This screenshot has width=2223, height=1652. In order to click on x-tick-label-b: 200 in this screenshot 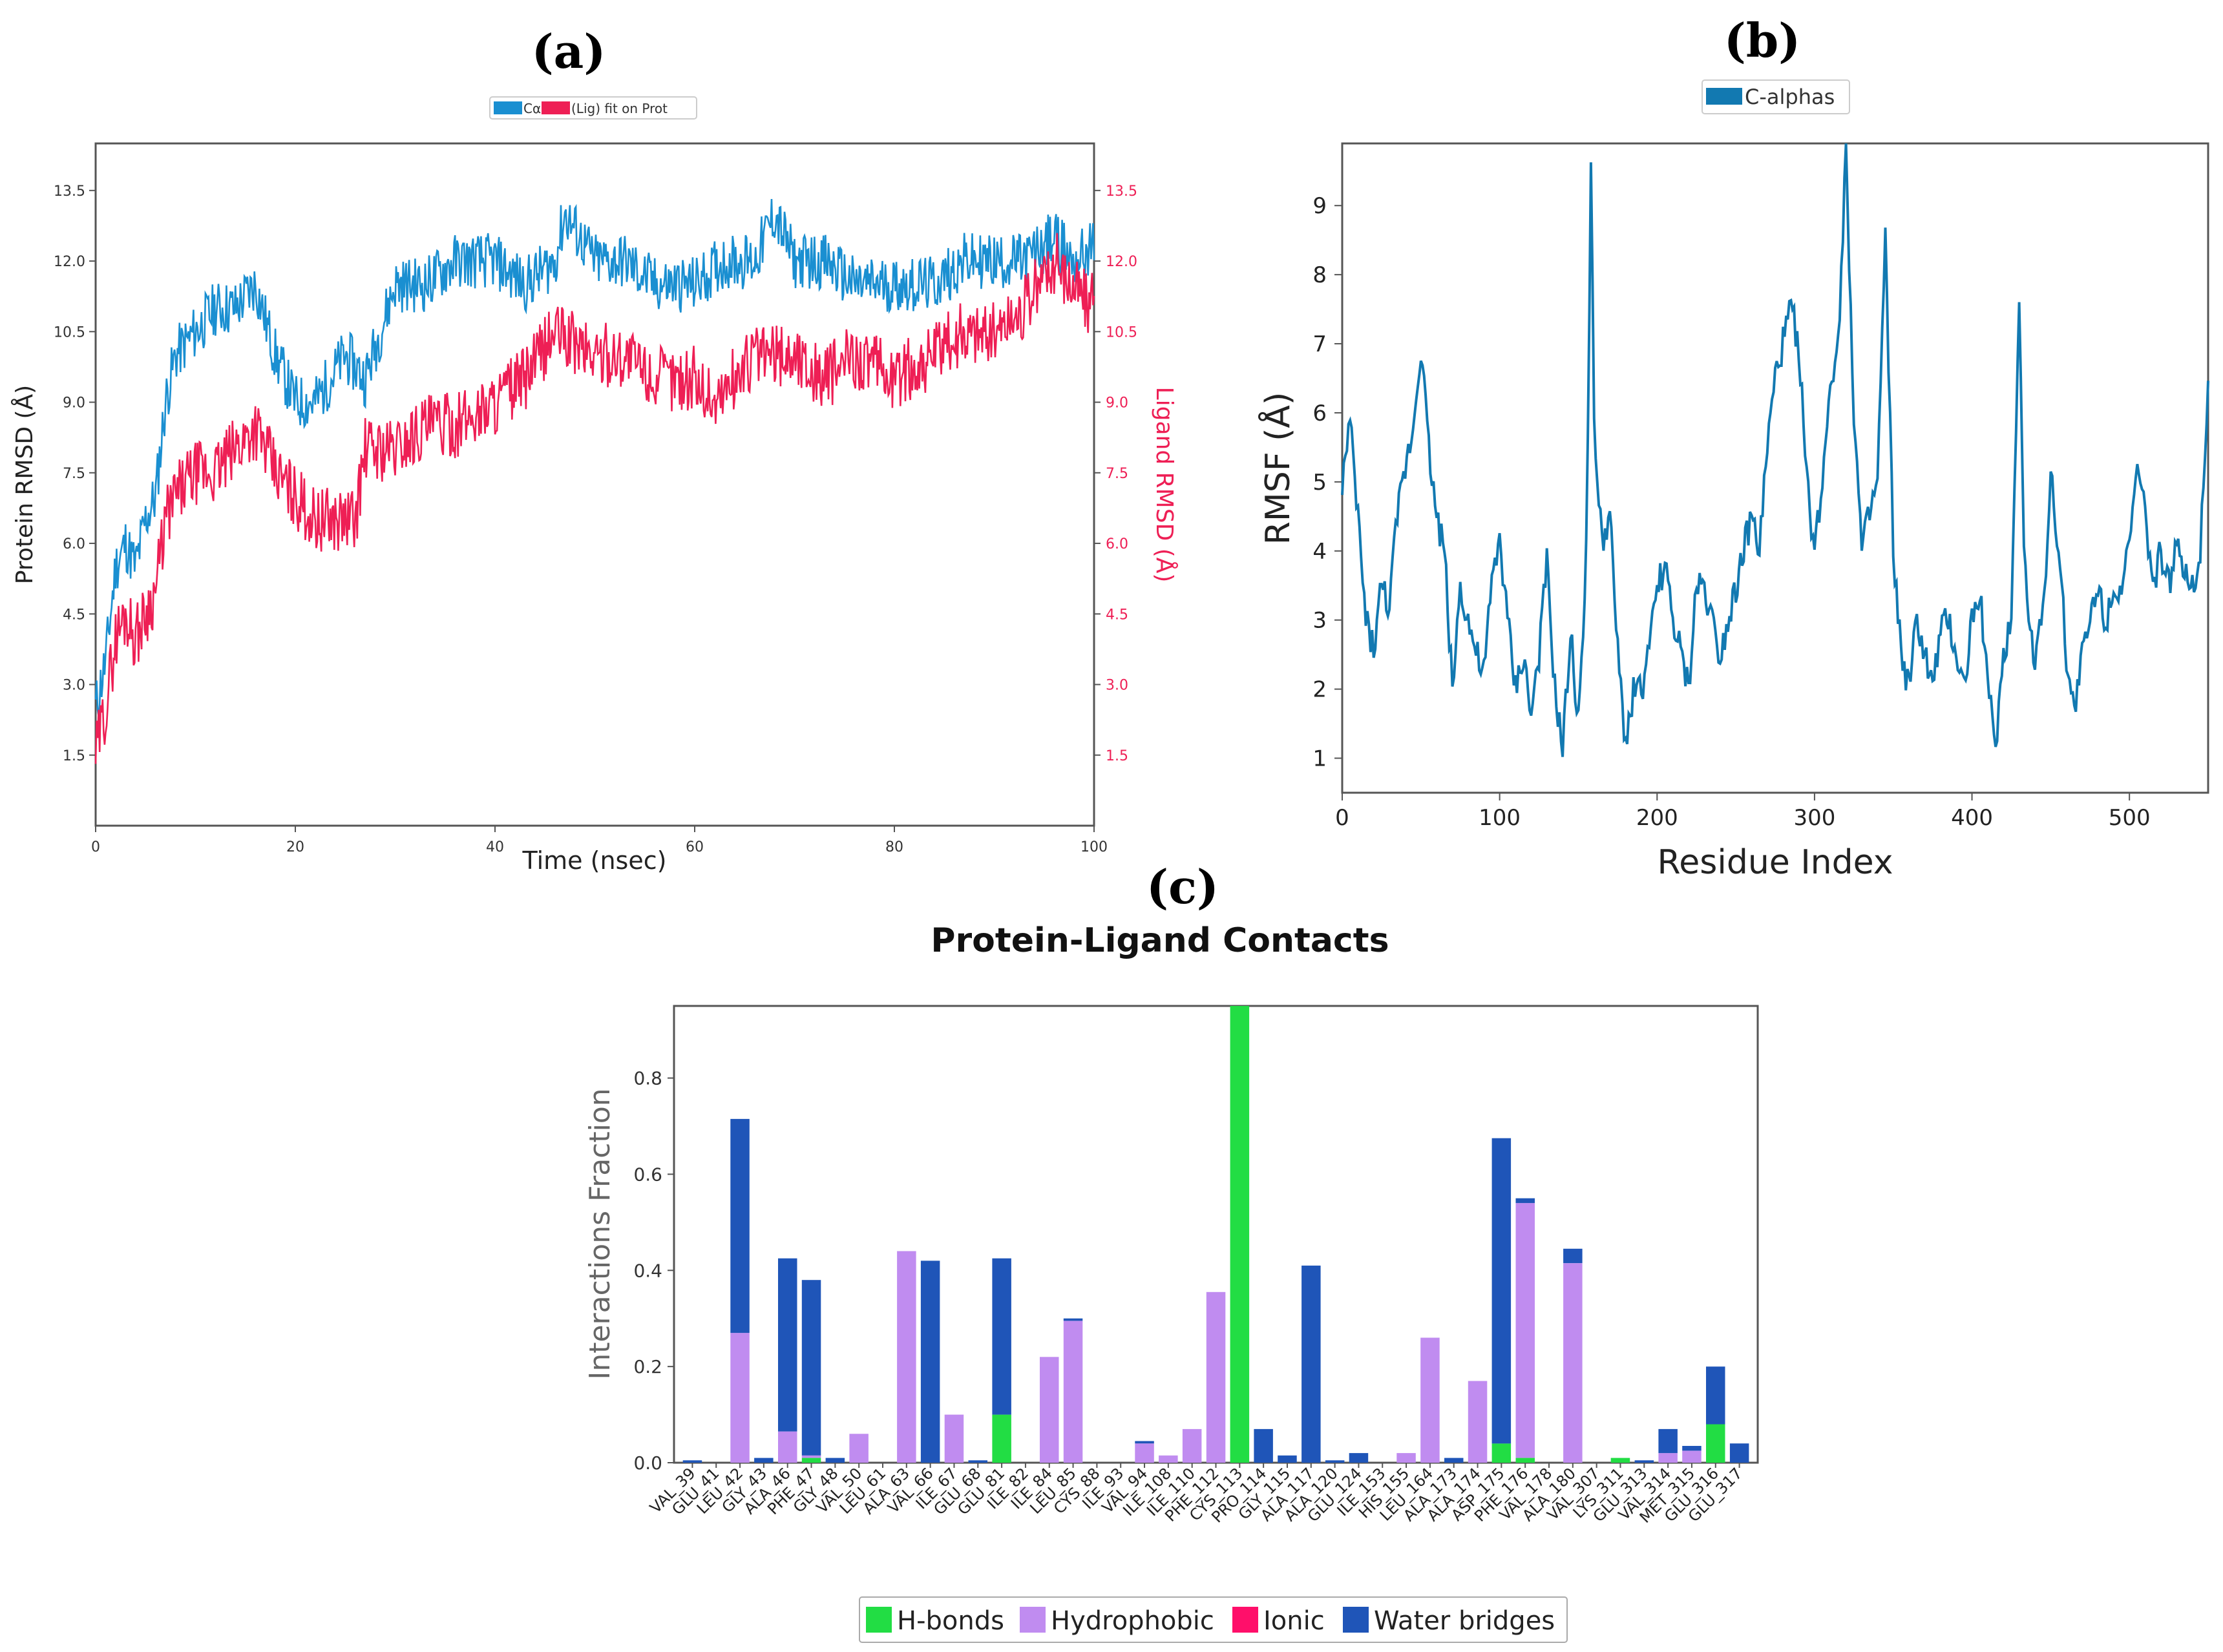, I will do `click(1657, 818)`.